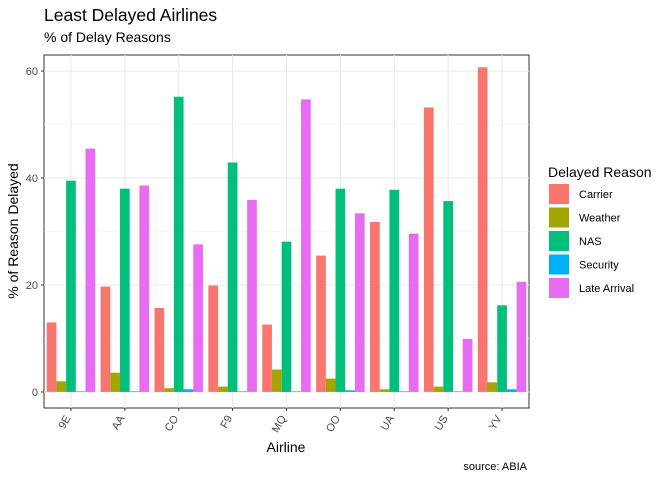  What do you see at coordinates (600, 172) in the screenshot?
I see `legend-title: Delayed Reason` at bounding box center [600, 172].